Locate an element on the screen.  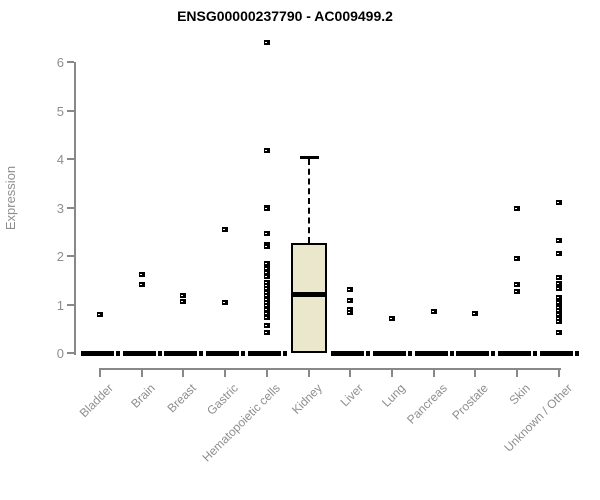
y-tick-label: 2 is located at coordinates (60, 256).